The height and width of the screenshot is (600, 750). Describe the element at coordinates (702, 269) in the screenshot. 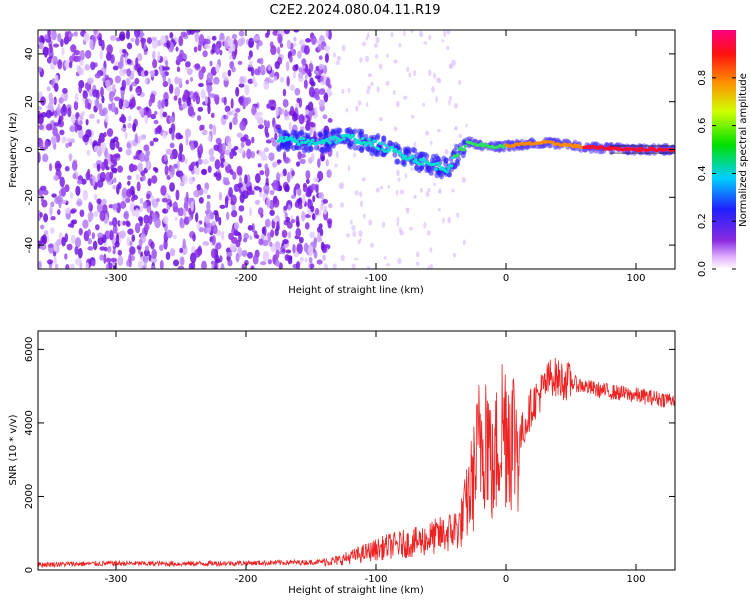

I see `colorbar-tick-label: 0.0` at that location.